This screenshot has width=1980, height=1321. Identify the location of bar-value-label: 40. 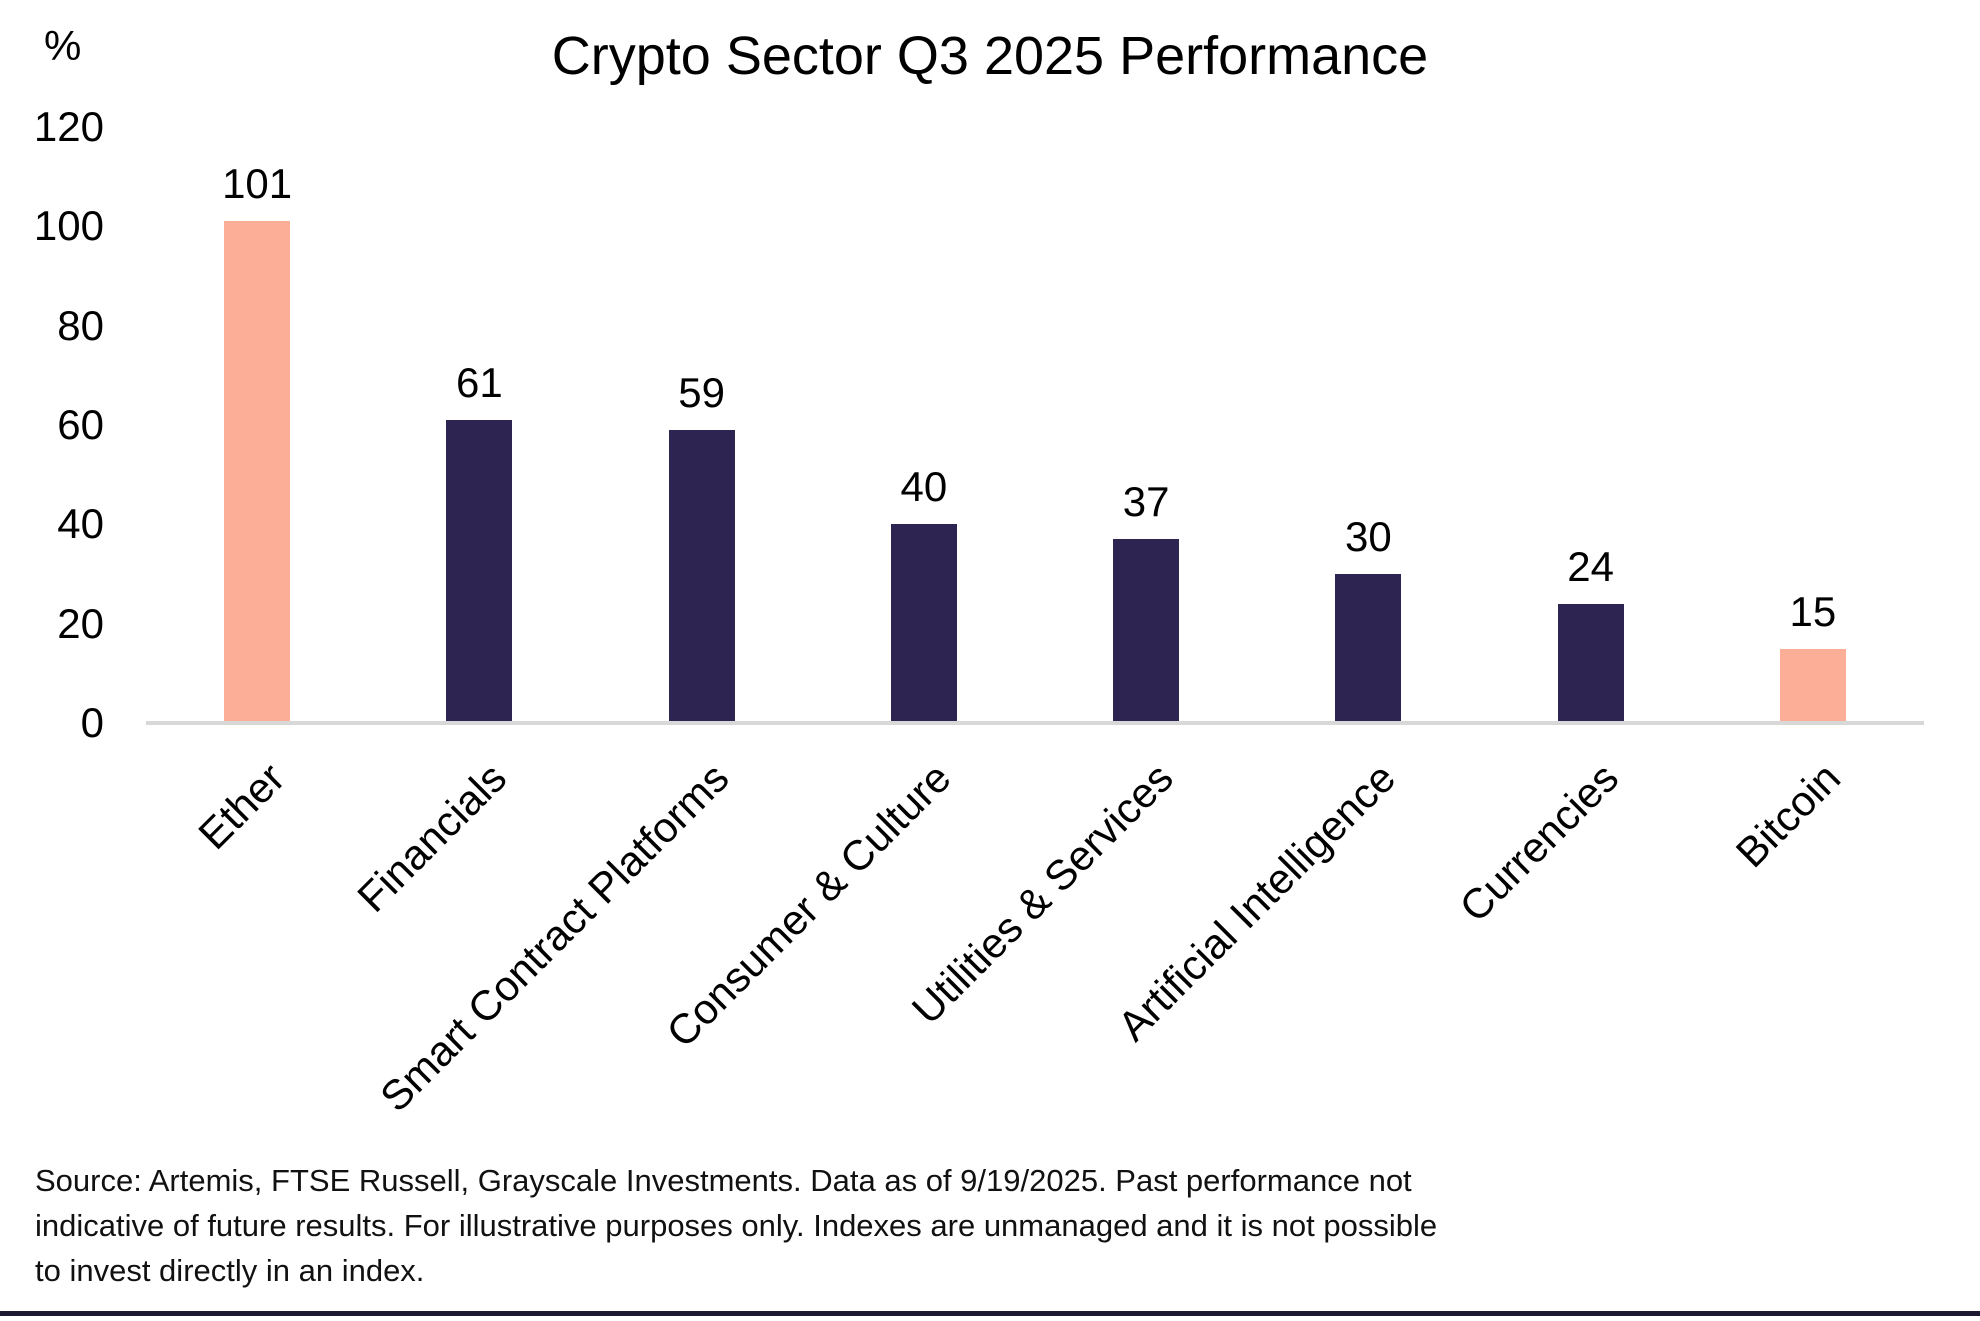
(924, 487).